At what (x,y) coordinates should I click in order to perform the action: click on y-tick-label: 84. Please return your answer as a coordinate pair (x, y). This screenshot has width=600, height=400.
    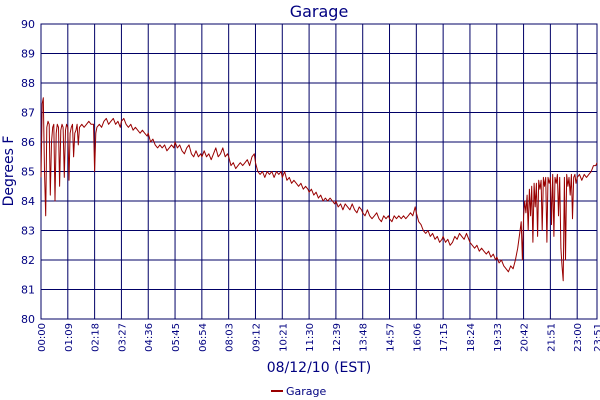
    Looking at the image, I should click on (28, 201).